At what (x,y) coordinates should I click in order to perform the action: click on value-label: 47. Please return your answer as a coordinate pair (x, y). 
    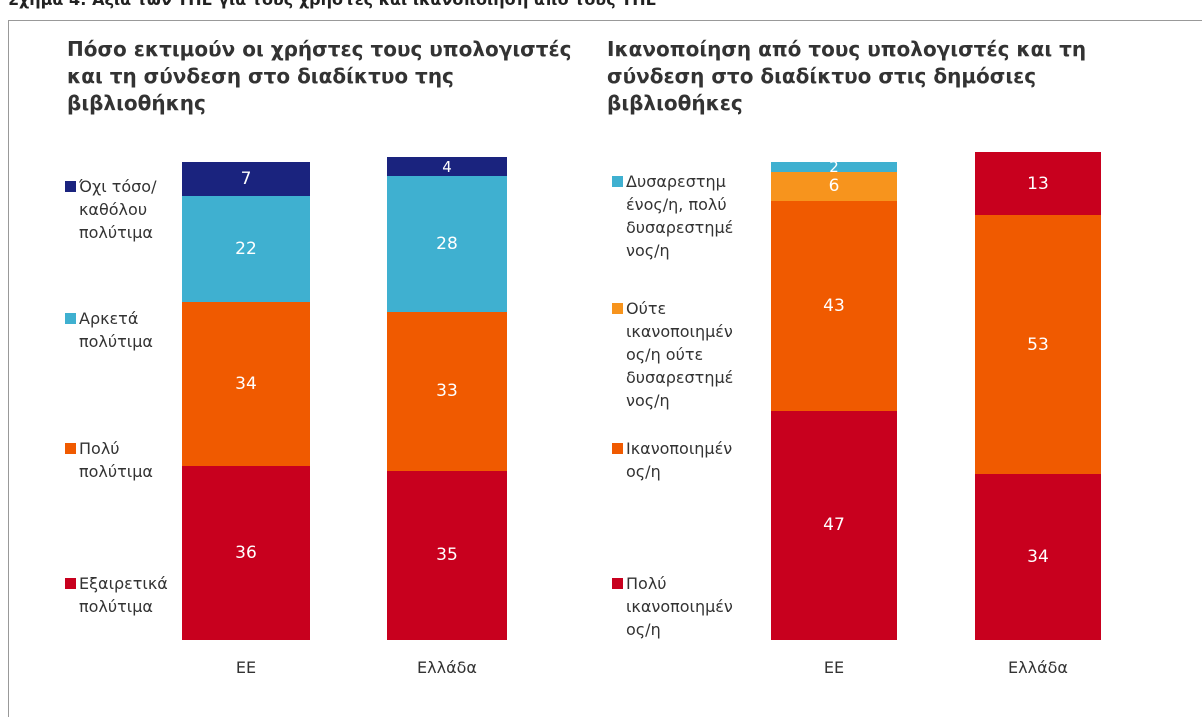
    Looking at the image, I should click on (834, 525).